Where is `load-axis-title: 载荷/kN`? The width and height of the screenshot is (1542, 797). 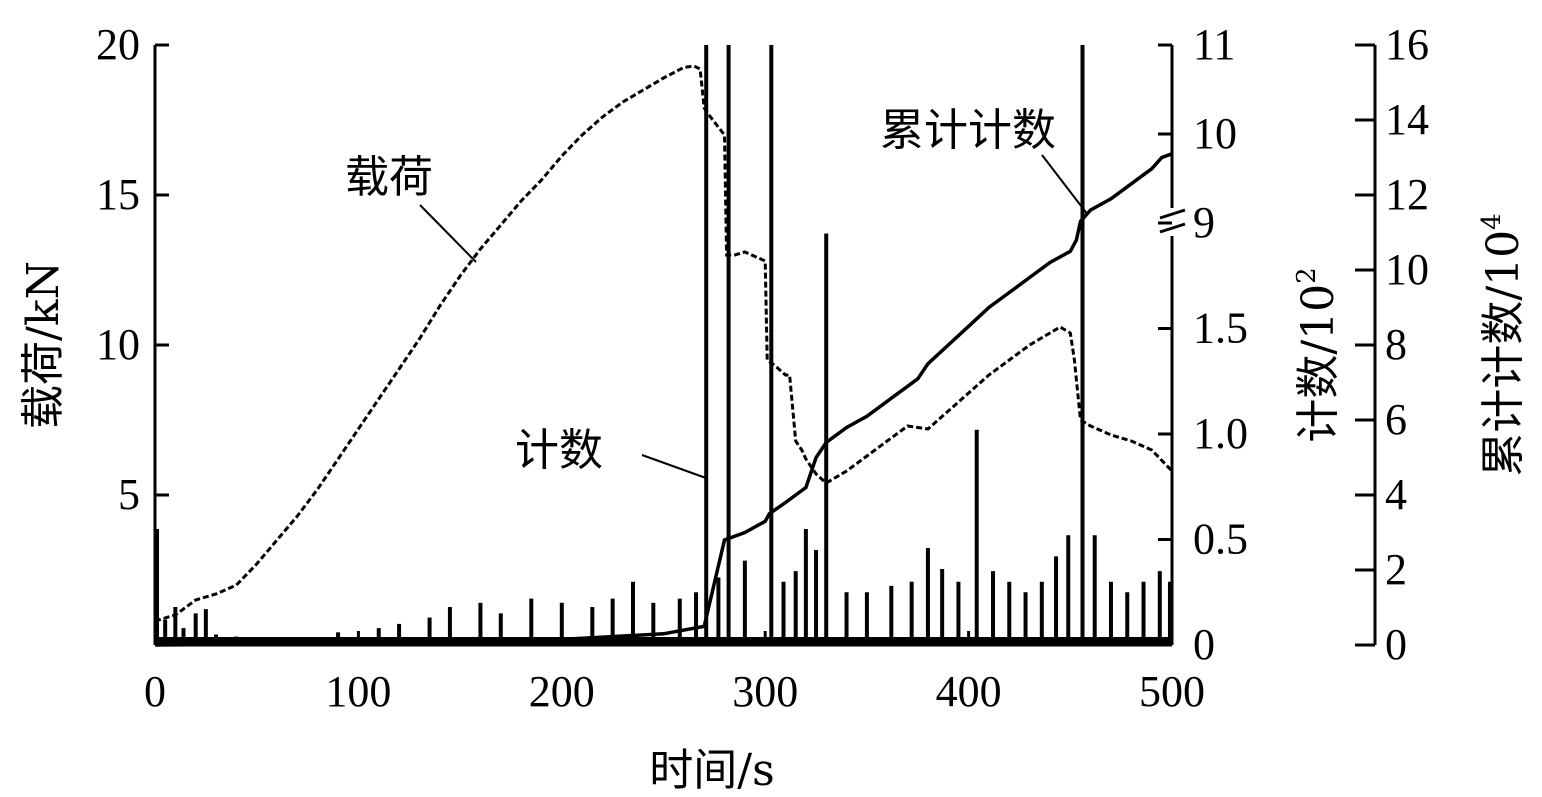
load-axis-title: 载荷/kN is located at coordinates (43, 345).